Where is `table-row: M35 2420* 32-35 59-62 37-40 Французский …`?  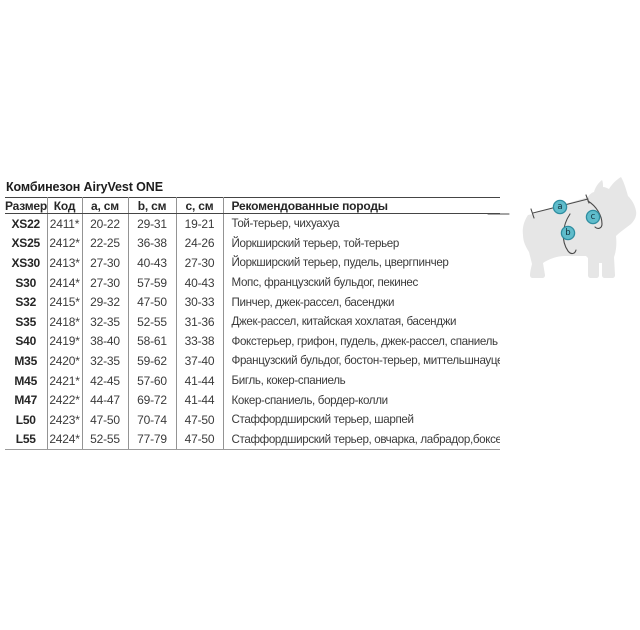
table-row: M35 2420* 32-35 59-62 37-40 Французский … is located at coordinates (252, 361).